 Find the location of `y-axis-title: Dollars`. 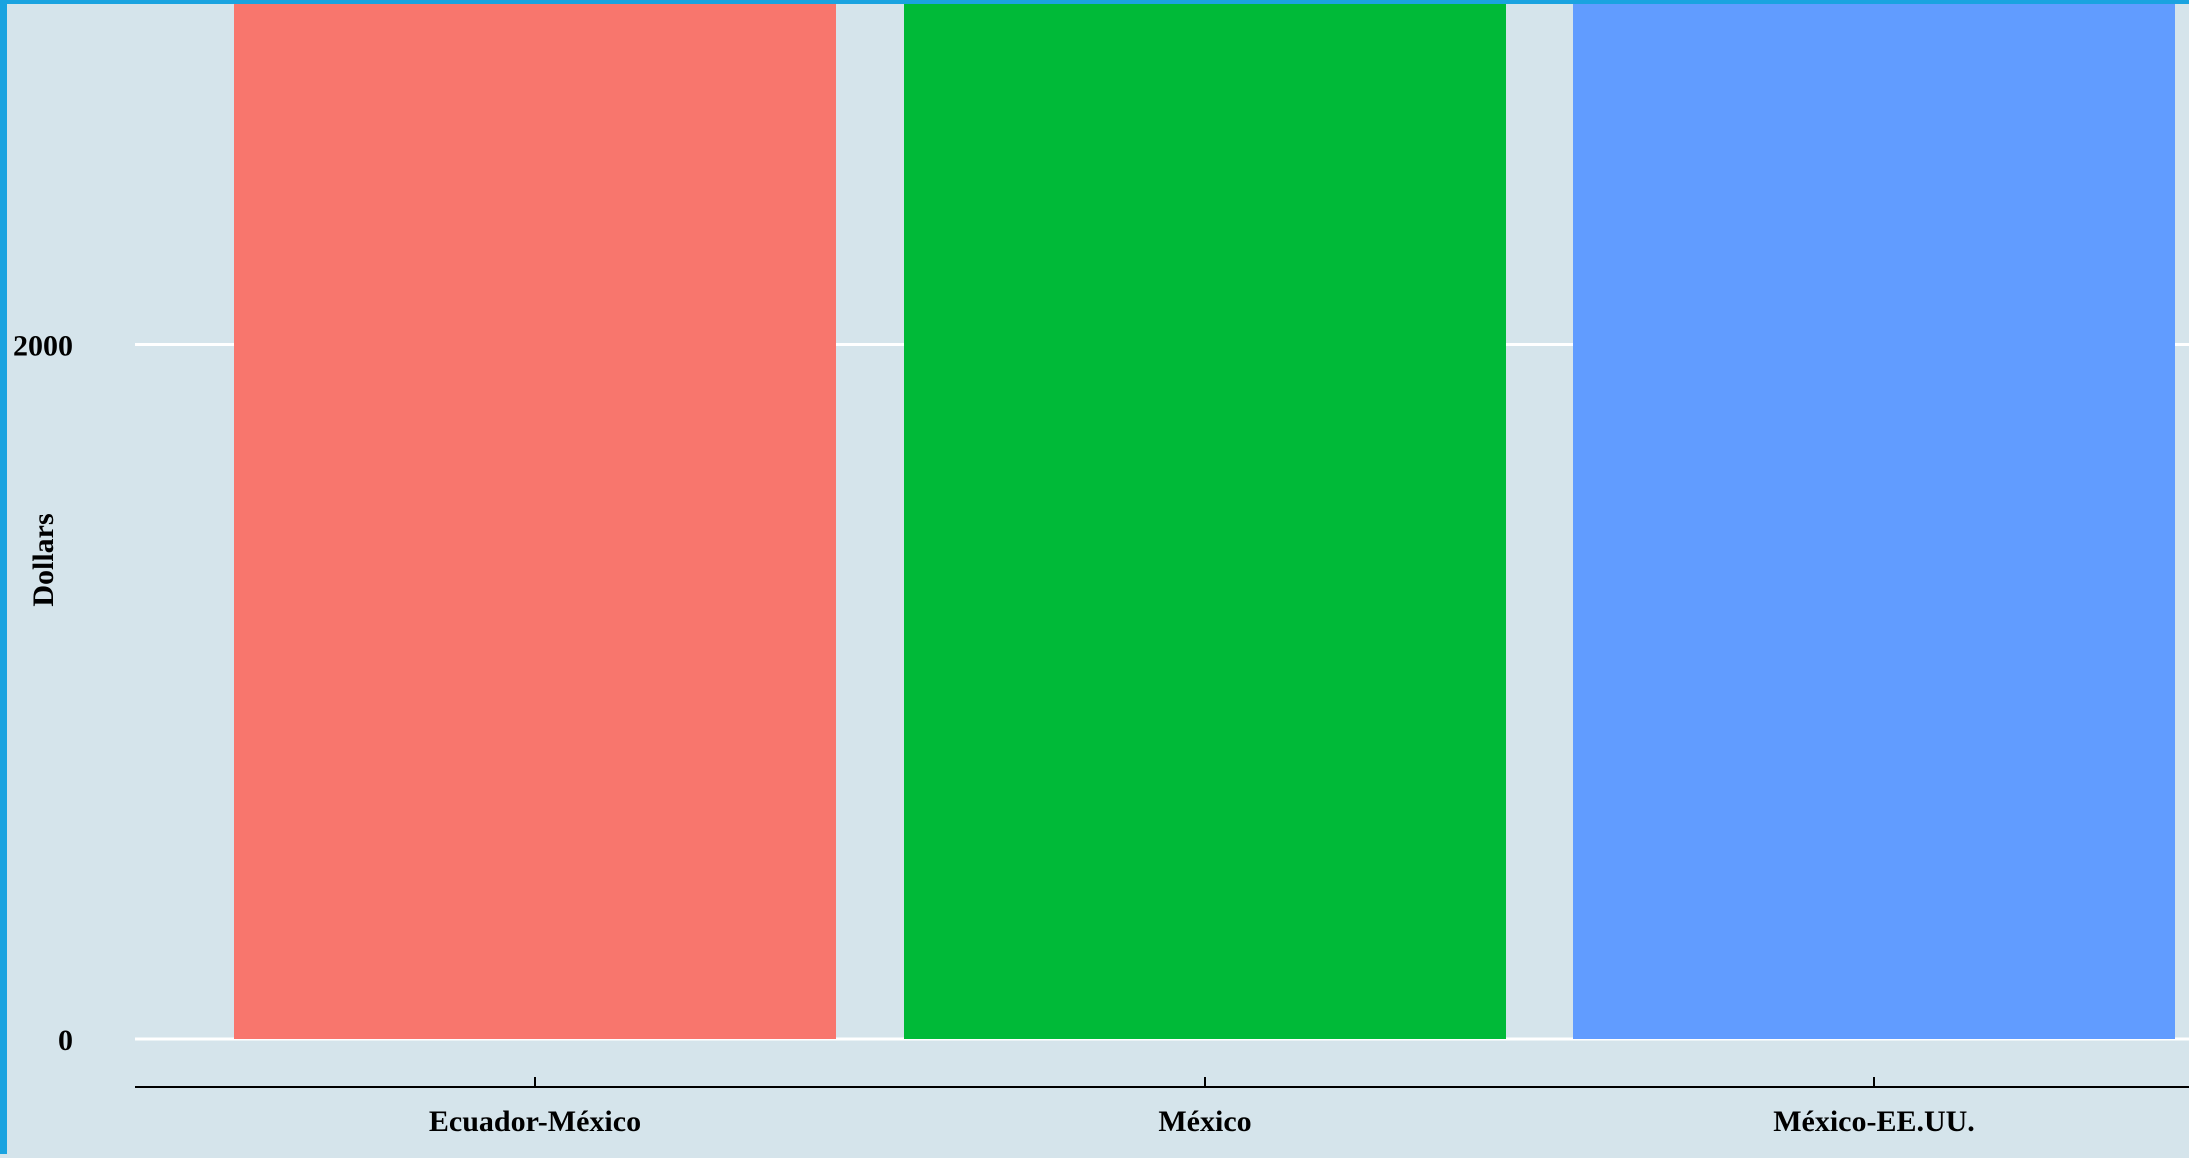

y-axis-title: Dollars is located at coordinates (43, 559).